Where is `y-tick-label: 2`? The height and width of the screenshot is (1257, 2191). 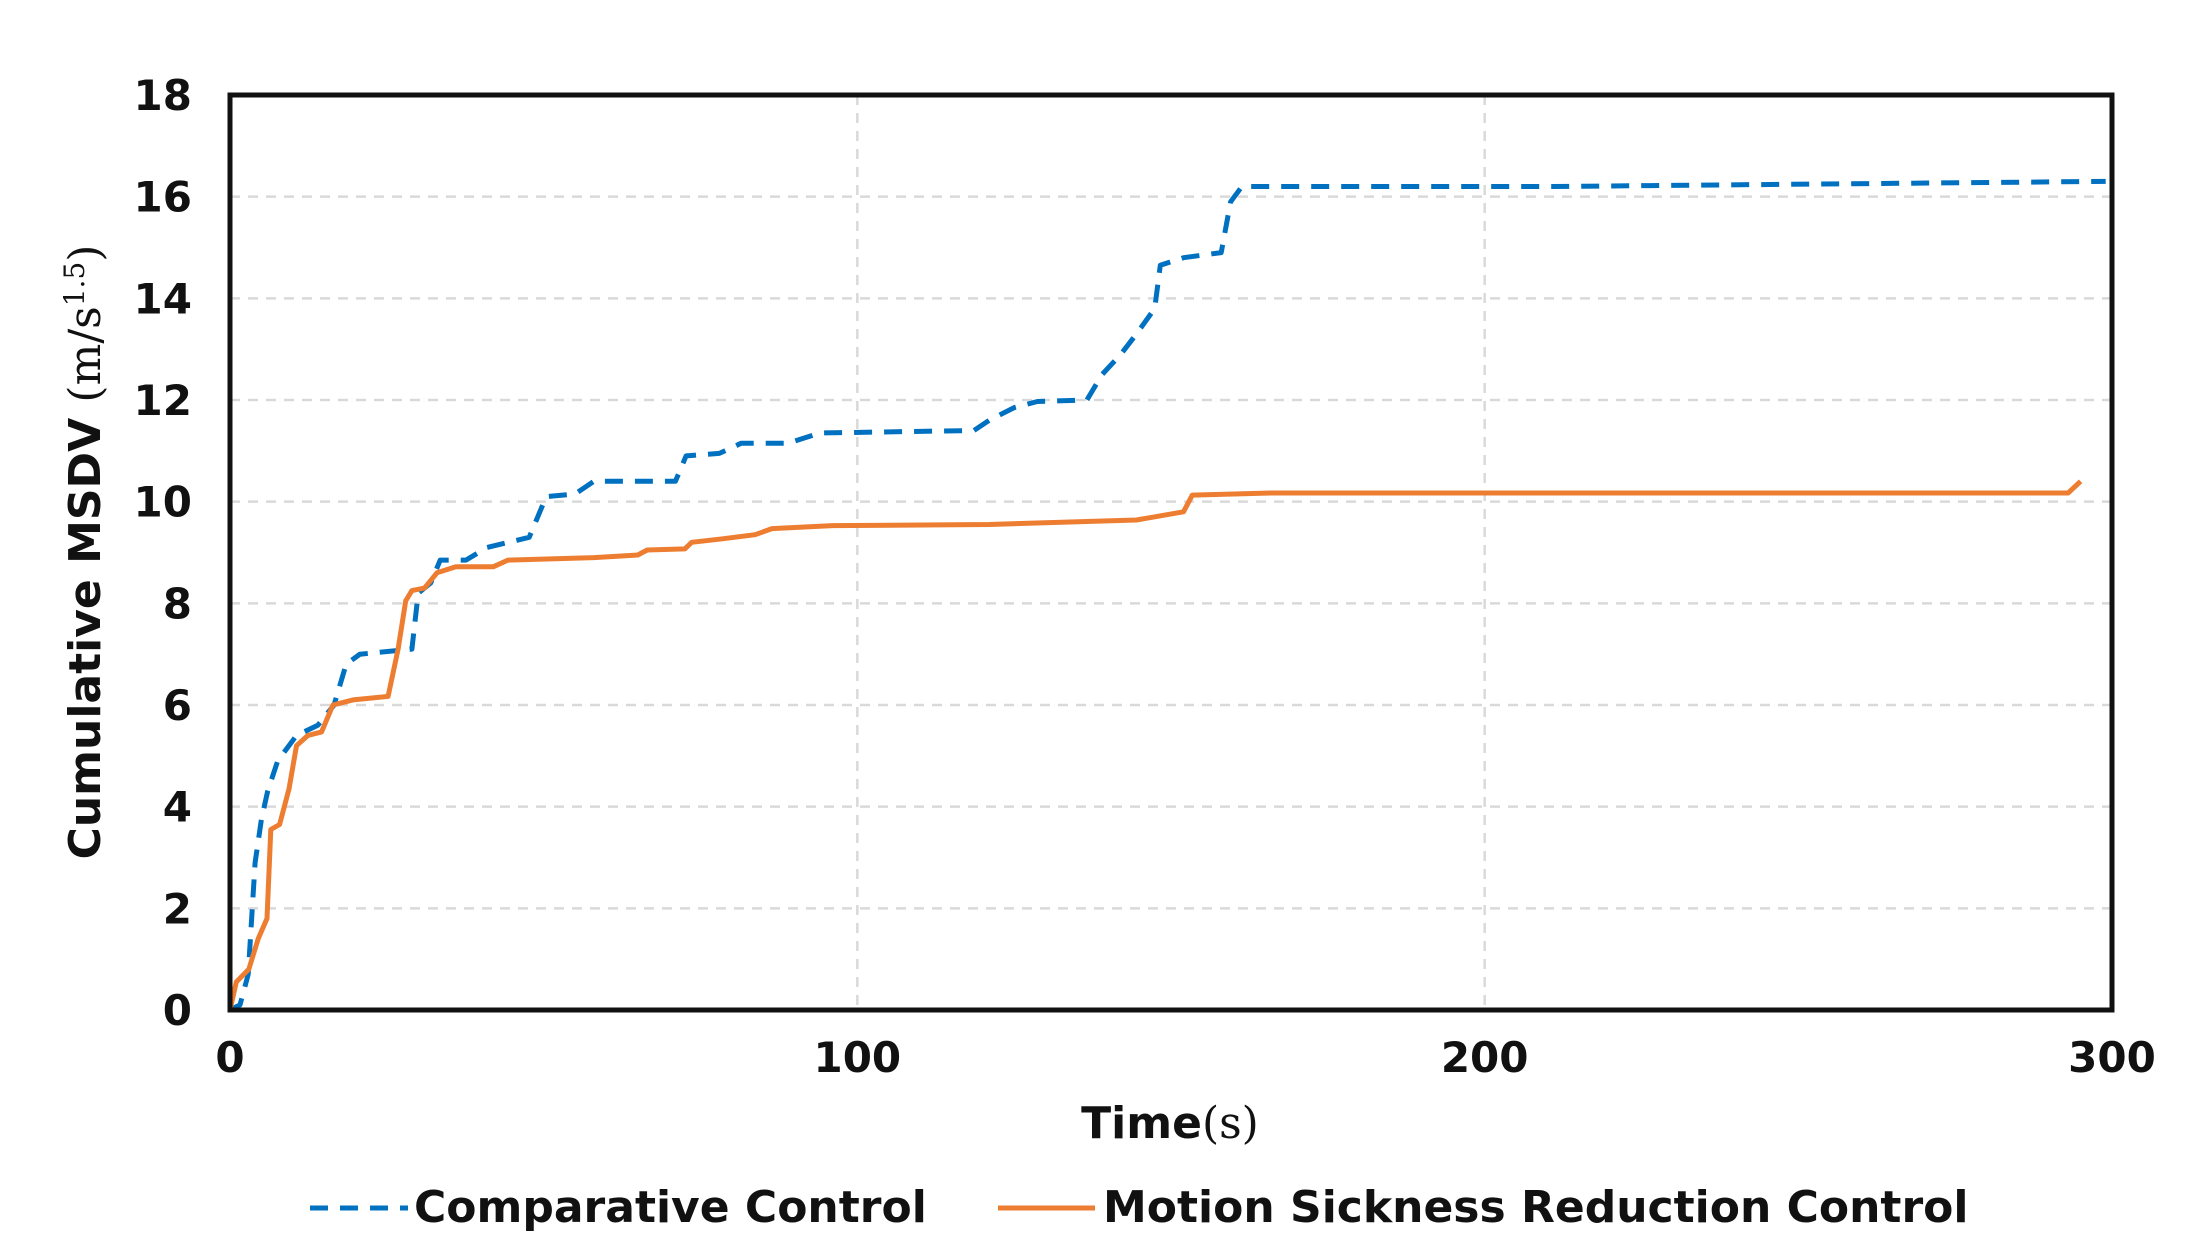
y-tick-label: 2 is located at coordinates (177, 908).